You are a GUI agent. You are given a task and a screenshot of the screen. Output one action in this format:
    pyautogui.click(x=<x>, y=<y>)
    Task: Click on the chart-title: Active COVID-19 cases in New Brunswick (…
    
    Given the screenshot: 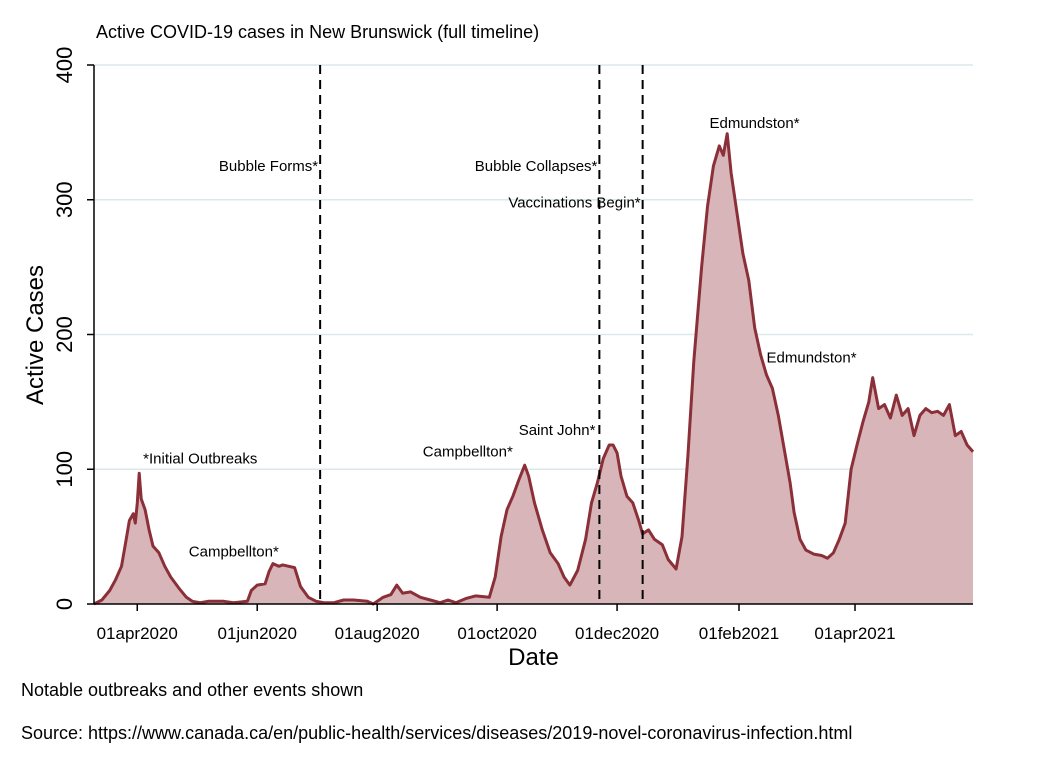 What is the action you would take?
    pyautogui.click(x=317, y=32)
    